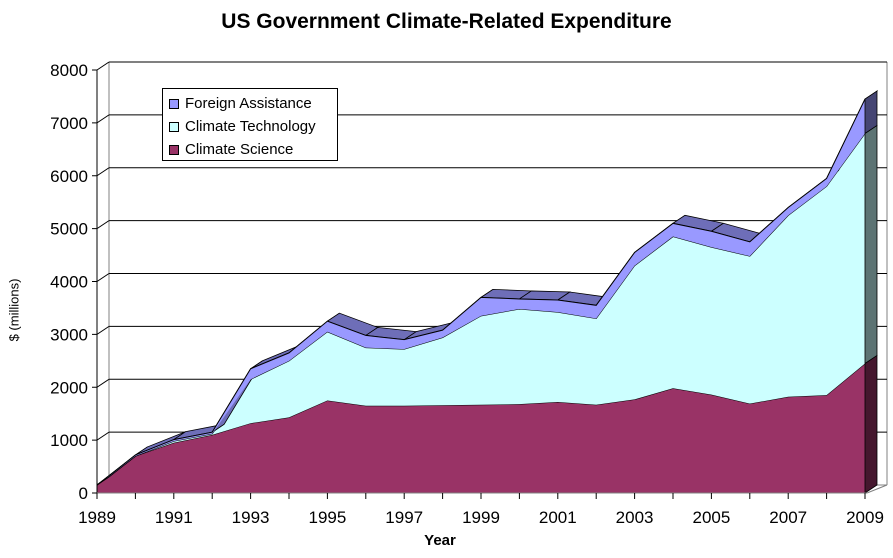  Describe the element at coordinates (404, 517) in the screenshot. I see `x-tick-label: 1997` at that location.